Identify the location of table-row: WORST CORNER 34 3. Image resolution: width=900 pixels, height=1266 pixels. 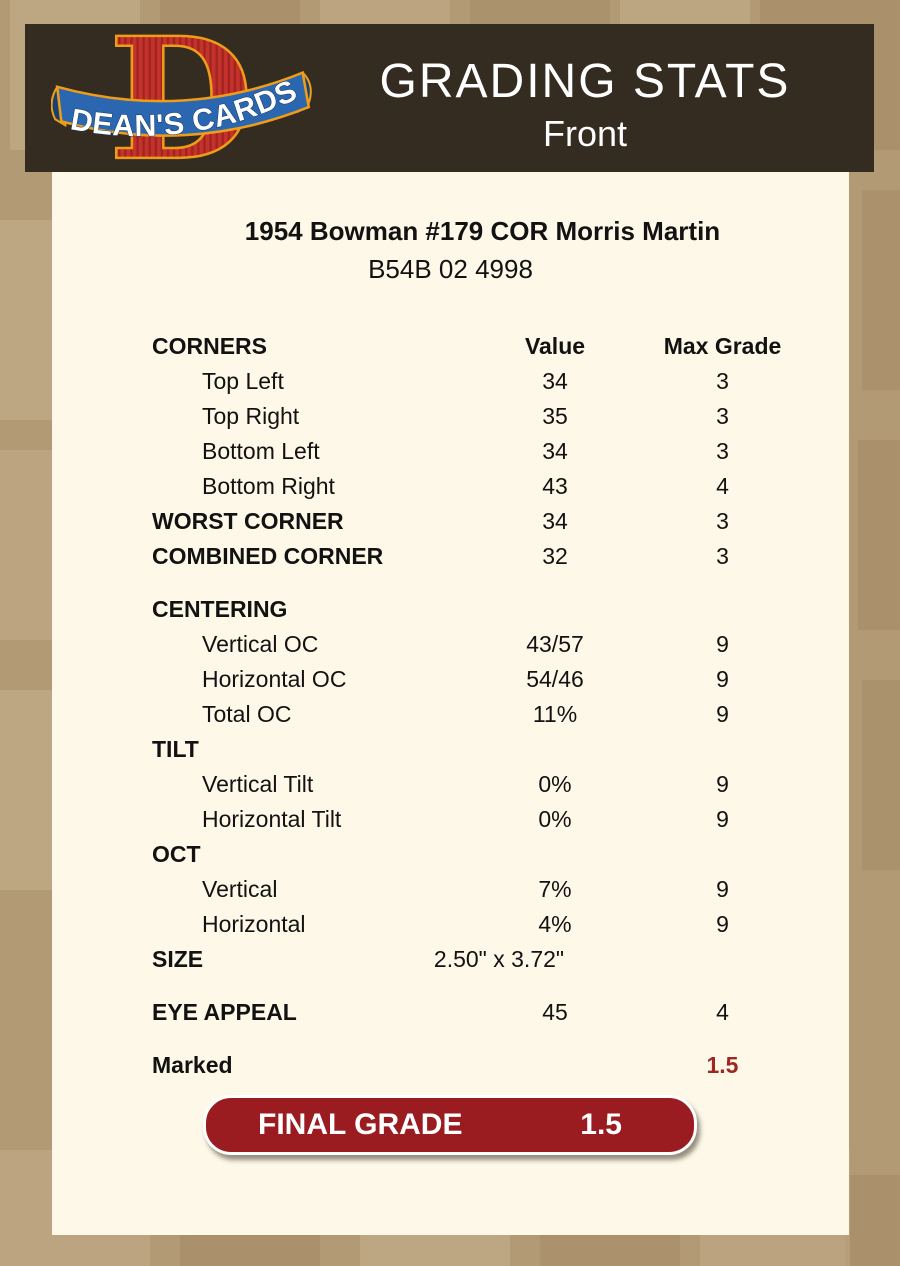
(476, 521).